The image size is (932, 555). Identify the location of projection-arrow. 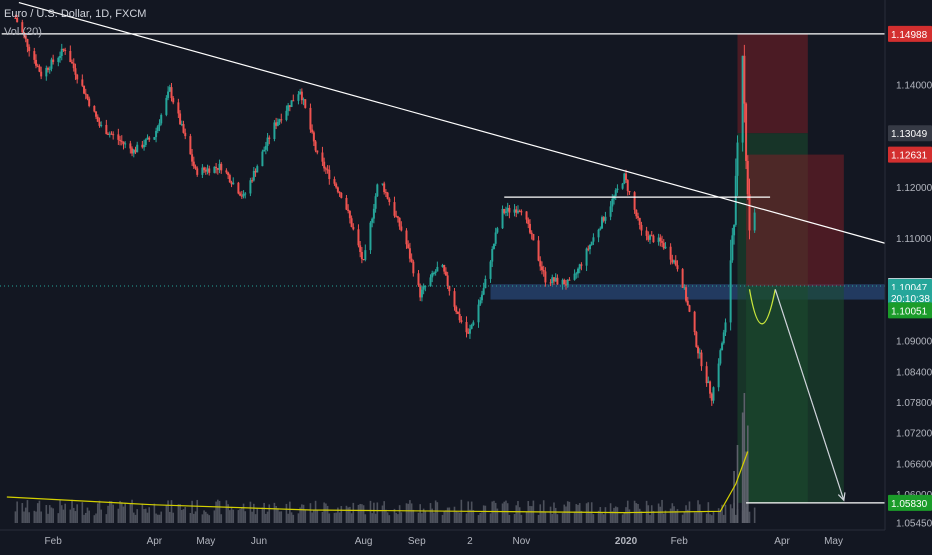
(809, 395).